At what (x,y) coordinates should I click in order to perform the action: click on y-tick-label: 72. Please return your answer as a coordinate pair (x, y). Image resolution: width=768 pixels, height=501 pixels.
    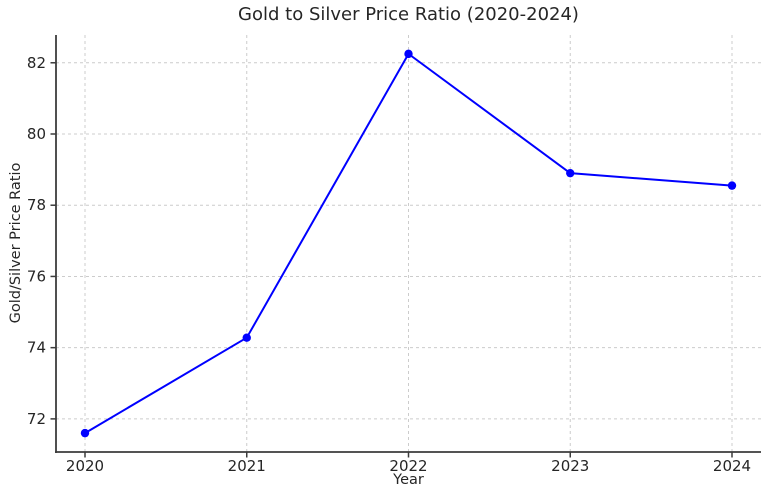
    Looking at the image, I should click on (36, 419).